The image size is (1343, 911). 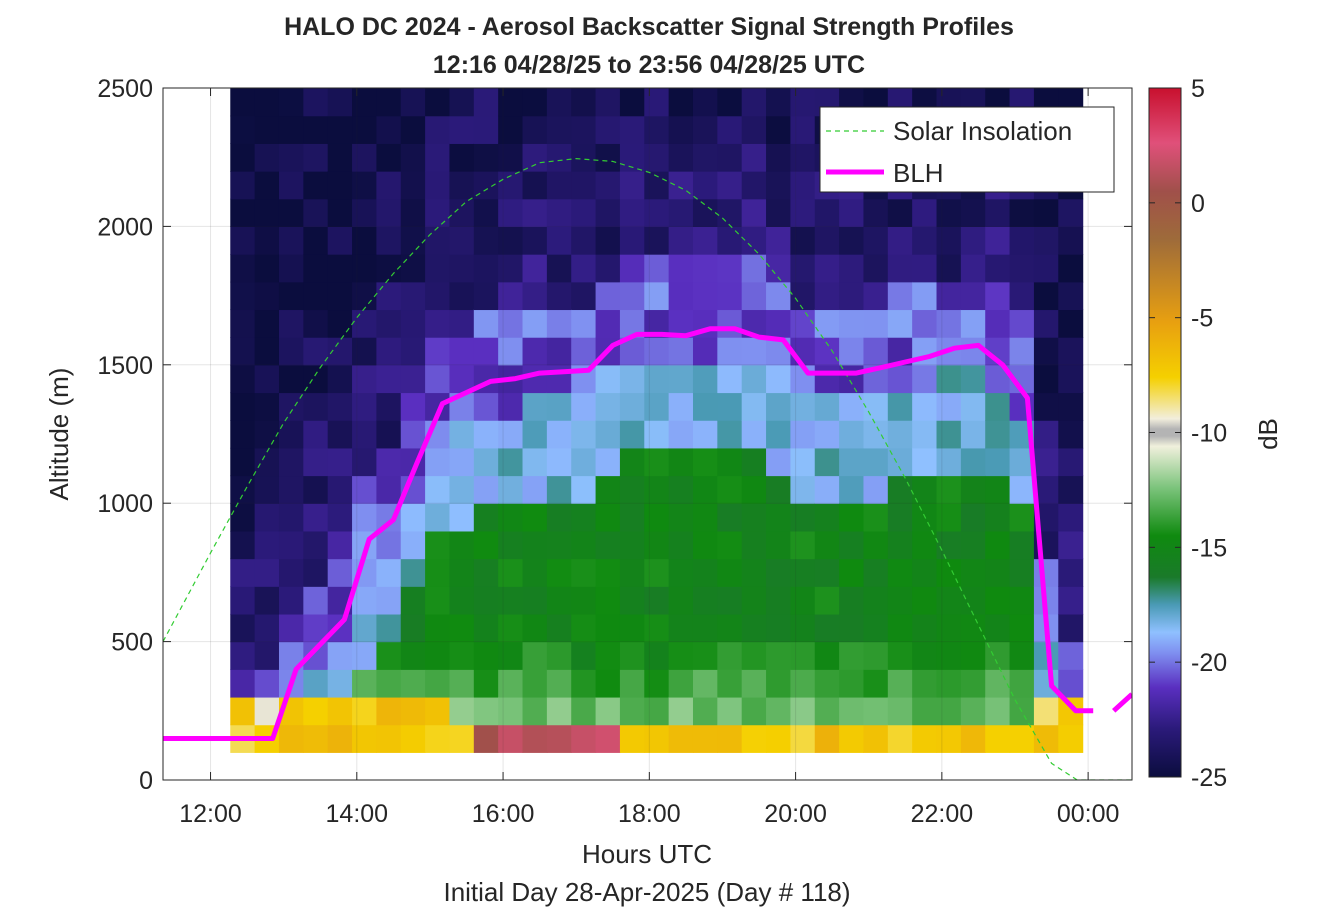 What do you see at coordinates (1209, 663) in the screenshot?
I see `colorbar-tick-label: -20` at bounding box center [1209, 663].